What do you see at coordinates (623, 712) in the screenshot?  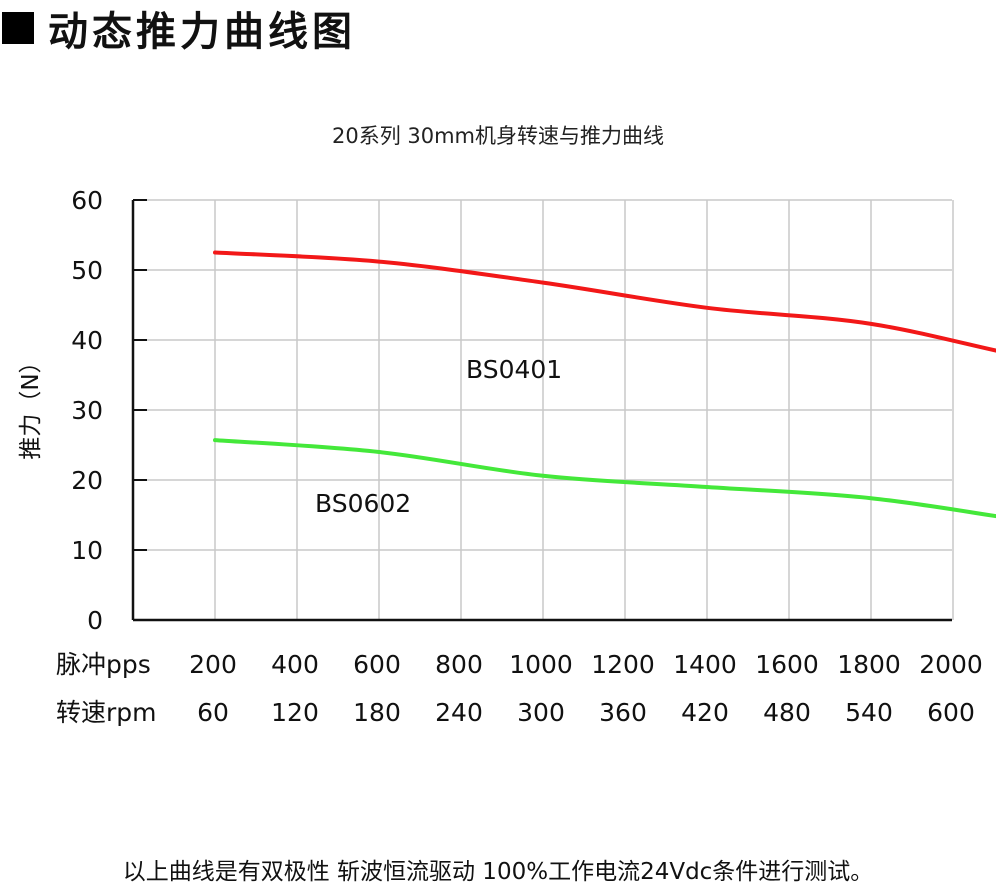 I see `x-tick-label: 360` at bounding box center [623, 712].